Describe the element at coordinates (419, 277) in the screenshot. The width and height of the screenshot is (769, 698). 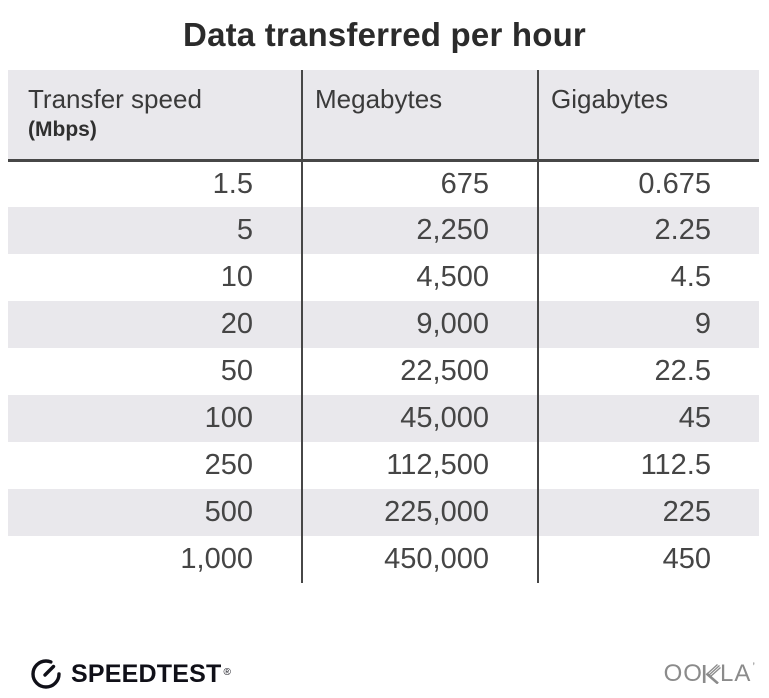
I see `cell-megabytes: 4,500` at that location.